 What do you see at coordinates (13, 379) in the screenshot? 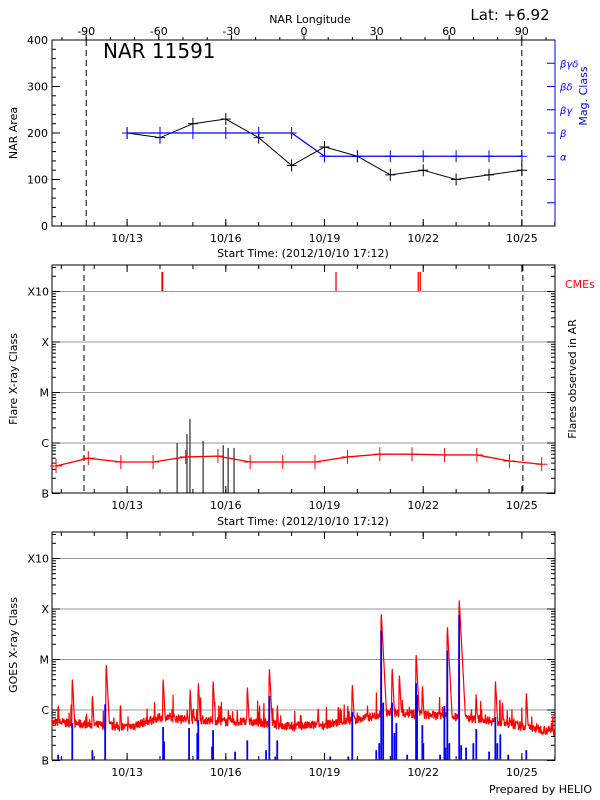
I see `flare-class-ylabel: Flare X-ray Class` at bounding box center [13, 379].